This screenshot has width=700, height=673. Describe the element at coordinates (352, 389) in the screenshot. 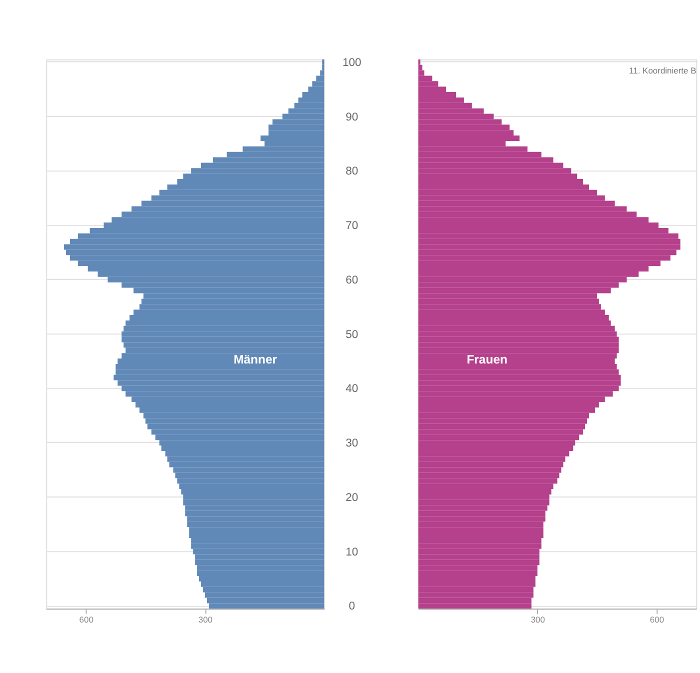

I see `y-tick-label: 40` at that location.